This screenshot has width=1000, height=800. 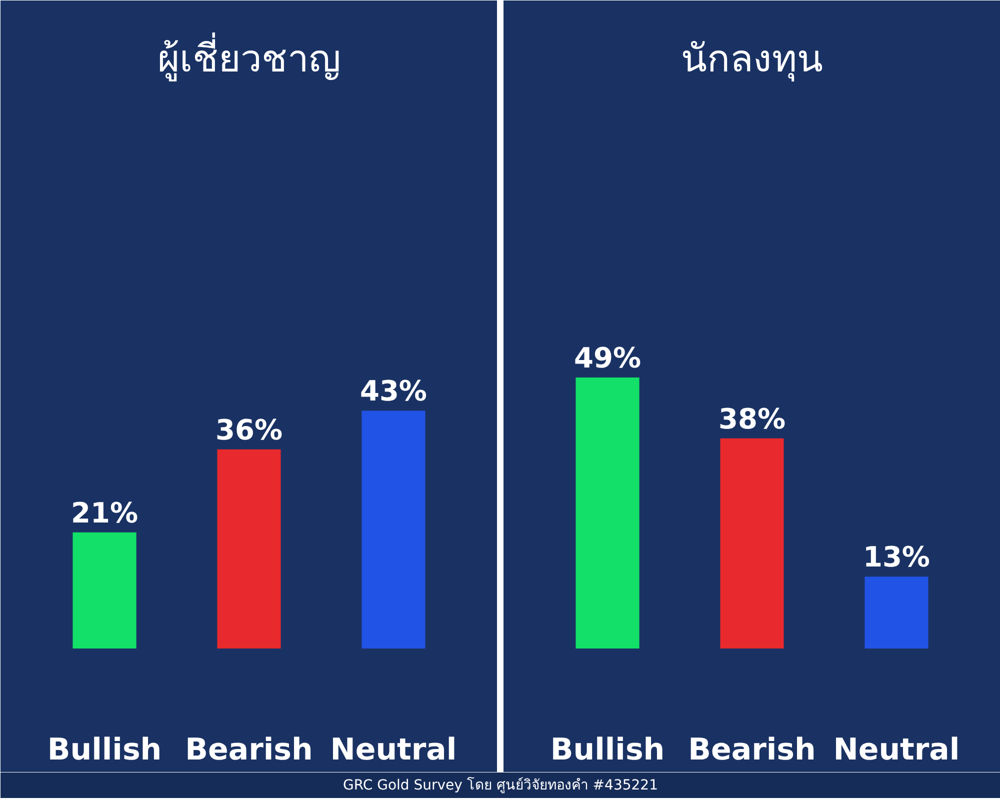 I want to click on data-label: 43%, so click(x=393, y=391).